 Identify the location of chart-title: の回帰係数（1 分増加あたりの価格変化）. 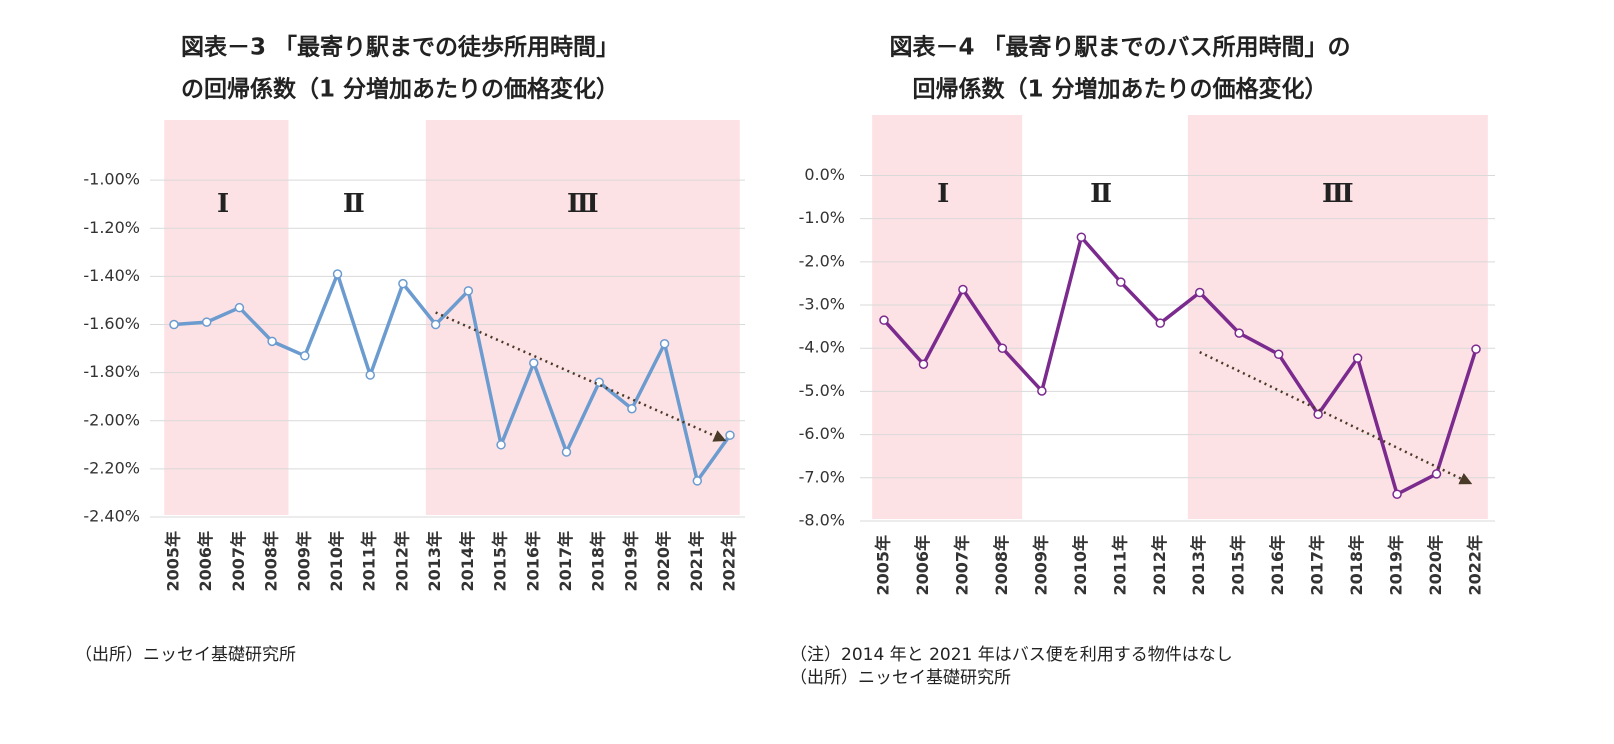
(400, 89).